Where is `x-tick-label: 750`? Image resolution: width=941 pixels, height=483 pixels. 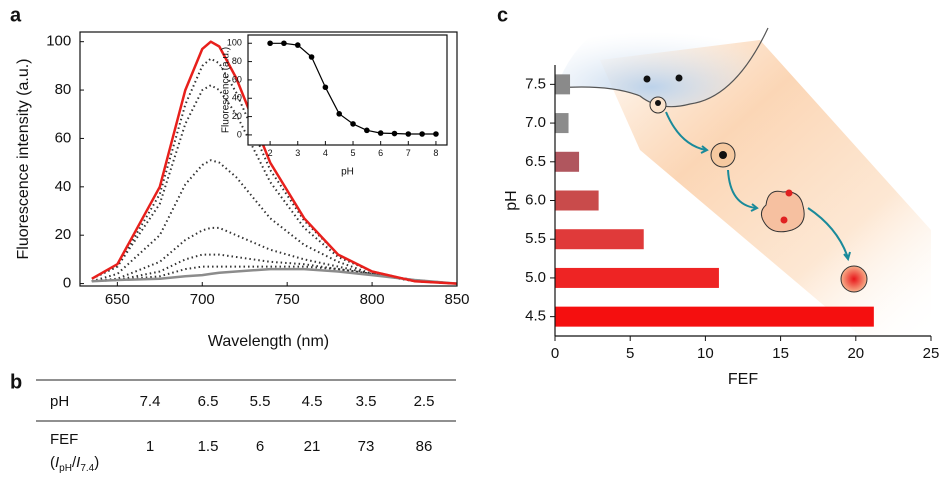 x-tick-label: 750 is located at coordinates (287, 299).